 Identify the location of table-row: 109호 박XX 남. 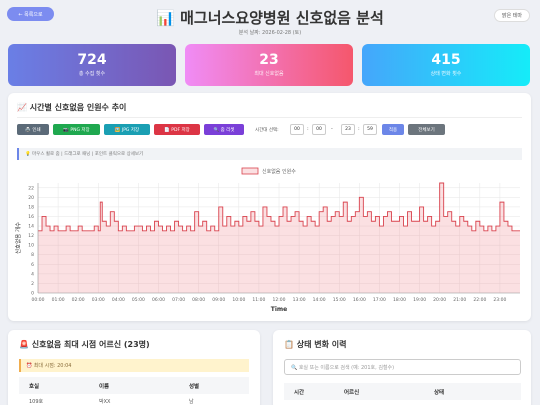
(134, 400).